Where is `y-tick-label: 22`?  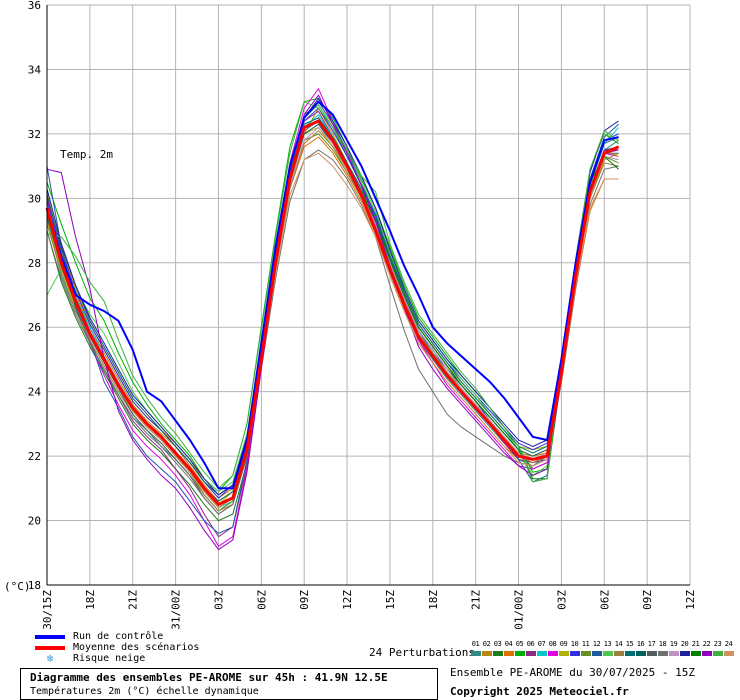
y-tick-label: 22 is located at coordinates (34, 456).